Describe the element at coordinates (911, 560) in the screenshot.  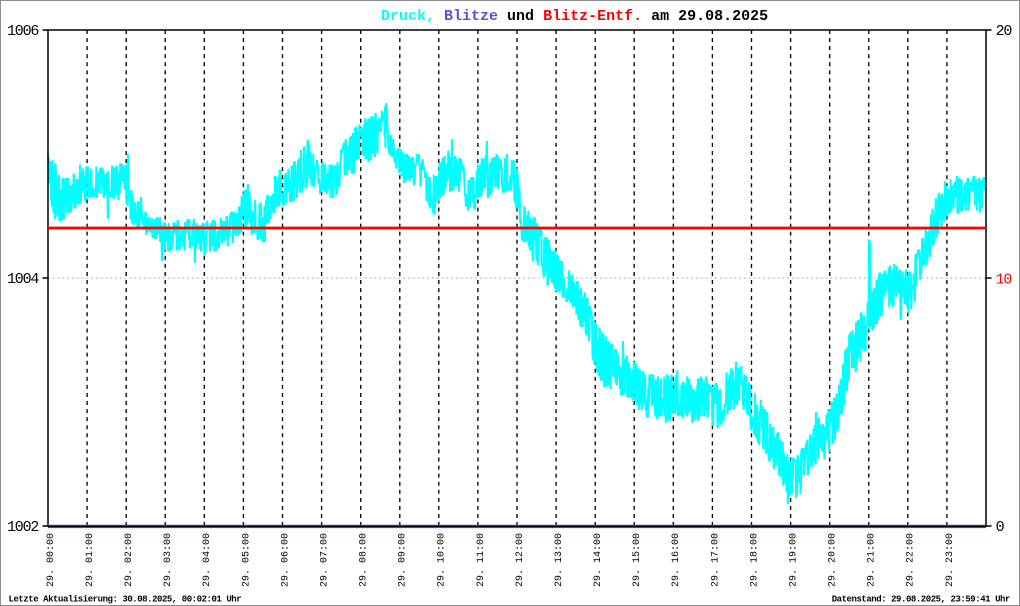
I see `svg-text: 29. 22:00` at that location.